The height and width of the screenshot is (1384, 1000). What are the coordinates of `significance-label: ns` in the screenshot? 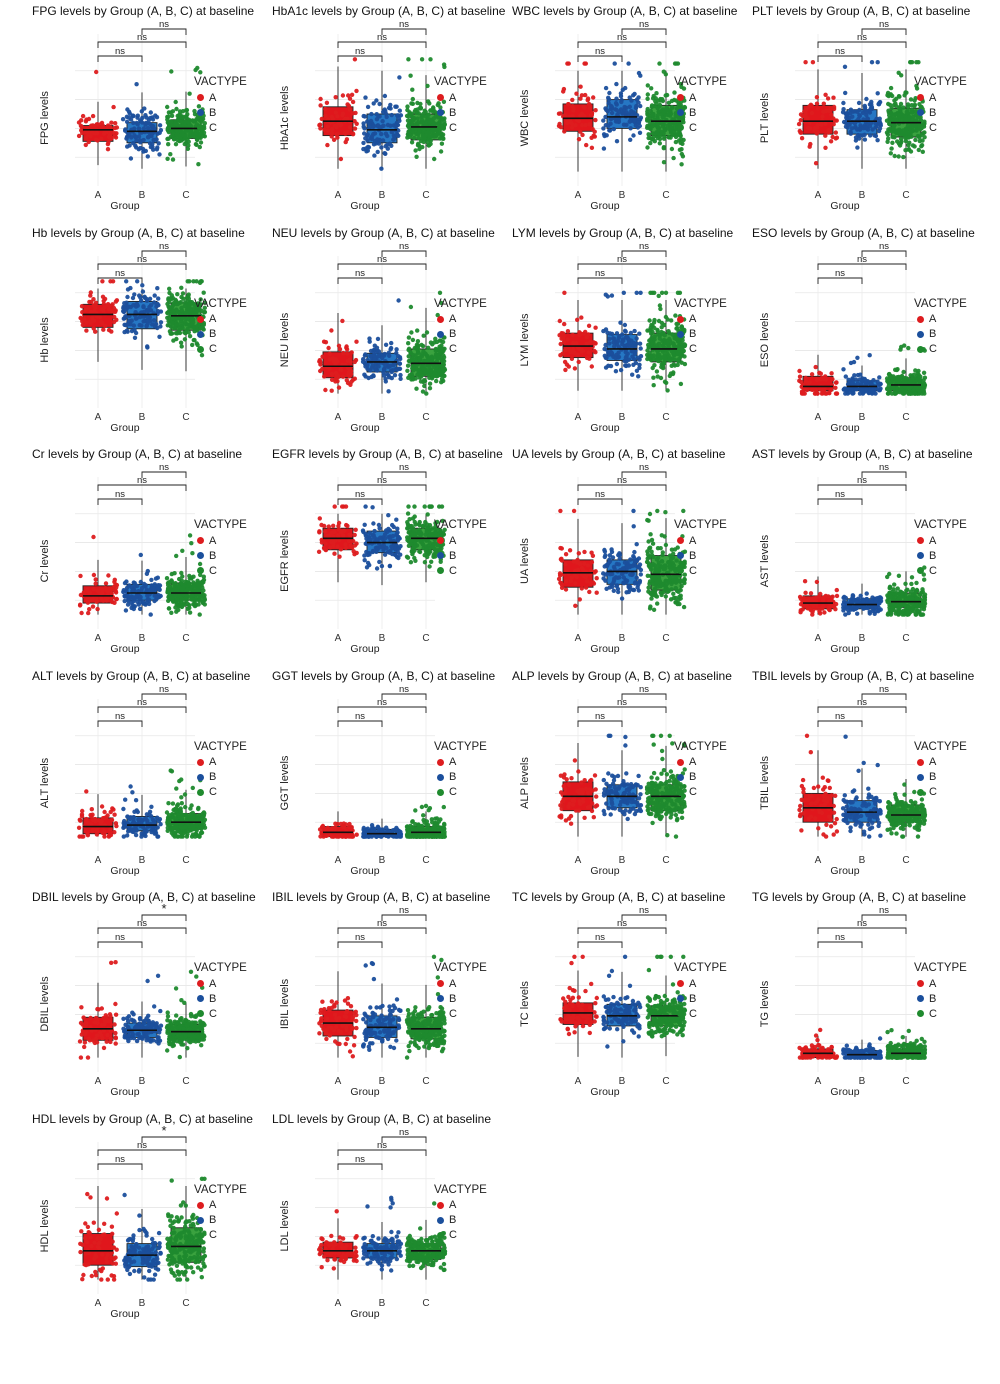 It's located at (164, 24).